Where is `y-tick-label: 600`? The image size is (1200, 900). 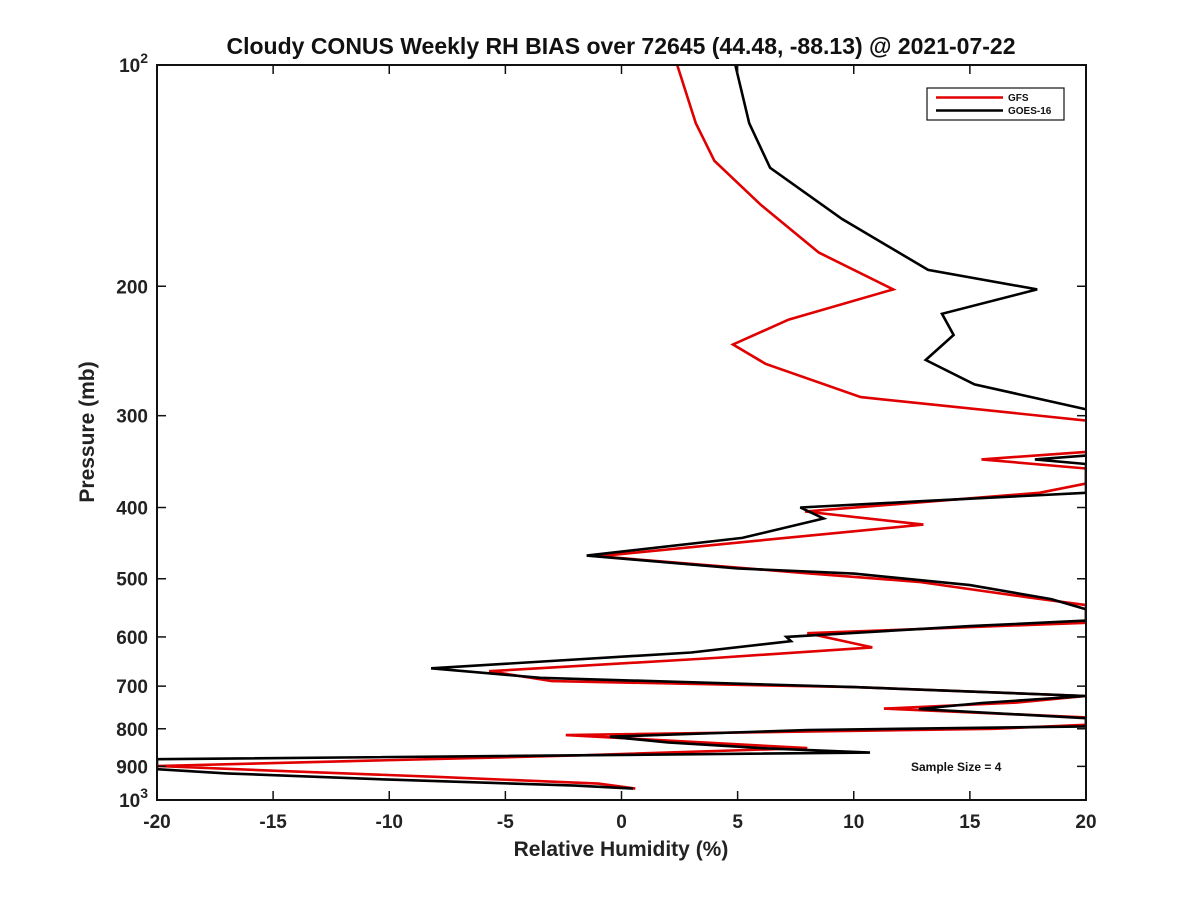 y-tick-label: 600 is located at coordinates (132, 638).